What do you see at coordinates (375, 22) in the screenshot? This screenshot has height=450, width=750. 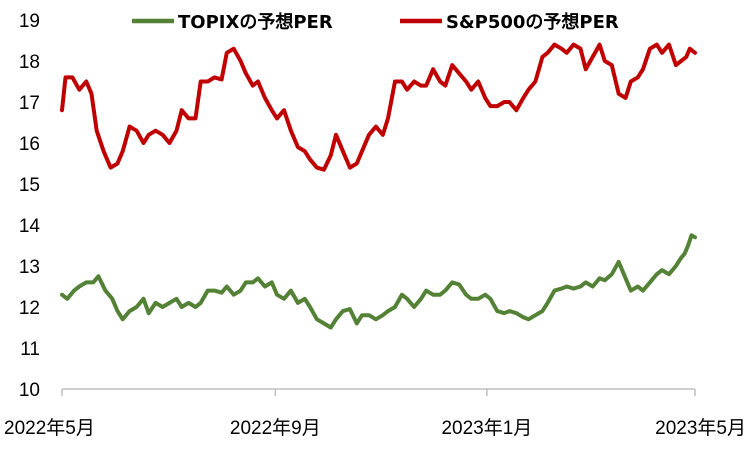 I see `legend: TOPIXの予想PER S&P500の予想PER` at bounding box center [375, 22].